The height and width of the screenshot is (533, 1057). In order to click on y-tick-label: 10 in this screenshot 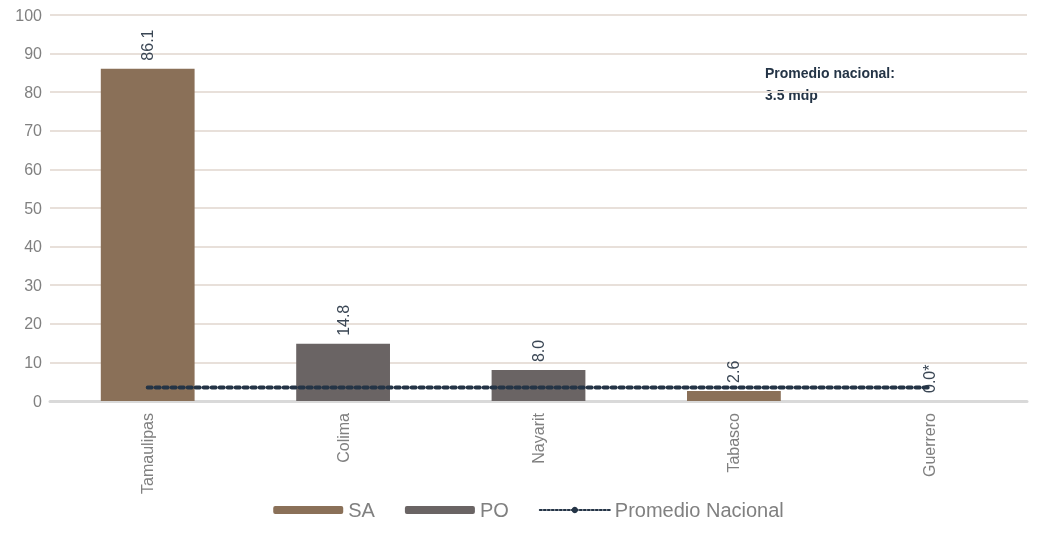, I will do `click(33, 362)`.